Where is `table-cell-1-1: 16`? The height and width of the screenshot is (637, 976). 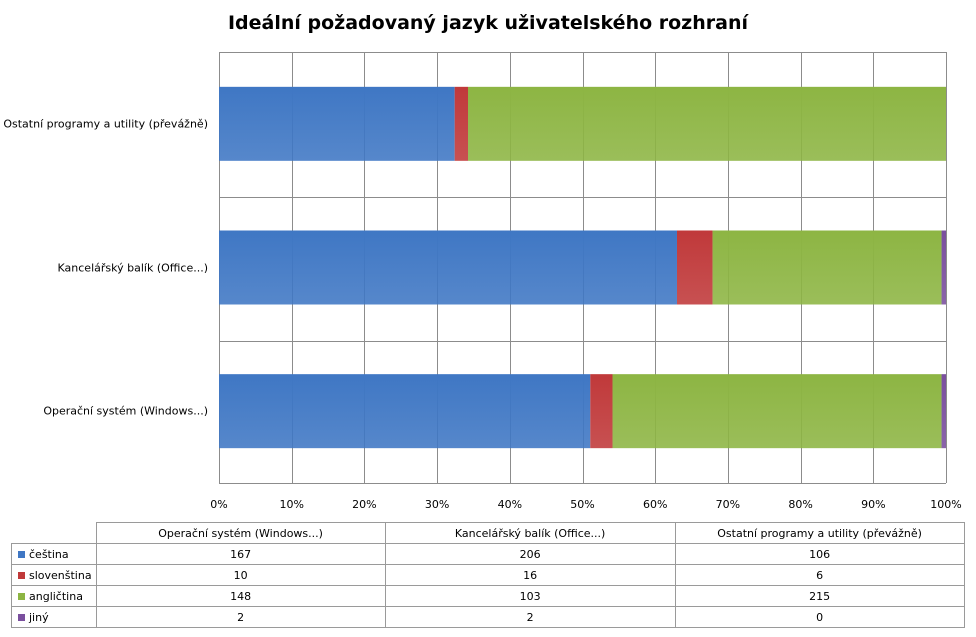 table-cell-1-1: 16 is located at coordinates (530, 575).